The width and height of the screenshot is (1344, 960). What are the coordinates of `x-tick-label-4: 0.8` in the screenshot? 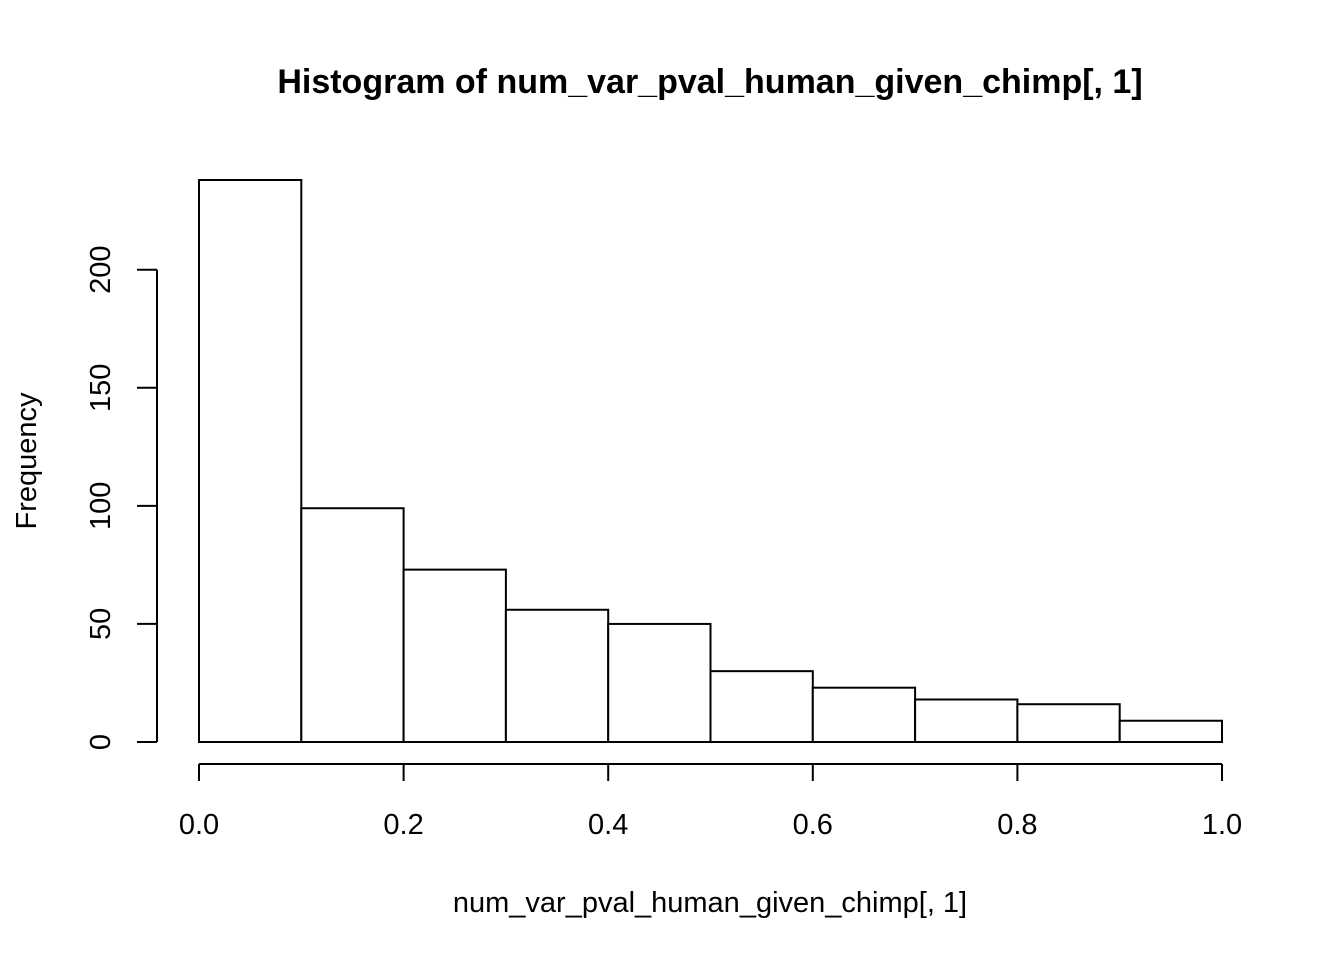 It's located at (1017, 825).